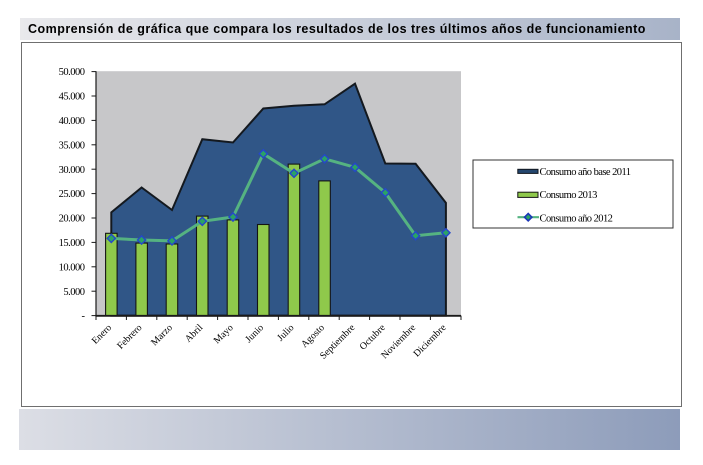 The image size is (703, 465). I want to click on svg-text: 20.000, so click(72, 219).